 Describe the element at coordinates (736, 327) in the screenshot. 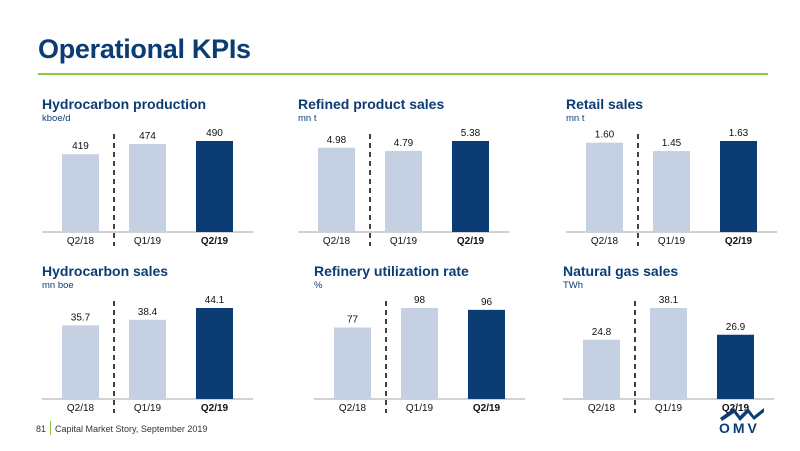

I see `data-label: 26.9` at that location.